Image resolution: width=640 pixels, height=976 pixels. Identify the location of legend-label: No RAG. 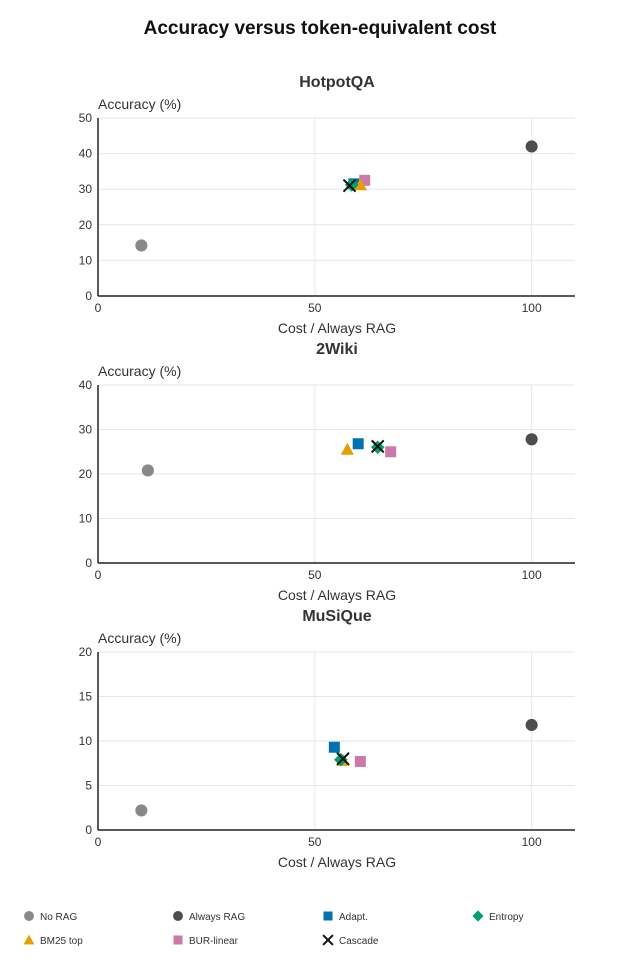
(58, 917).